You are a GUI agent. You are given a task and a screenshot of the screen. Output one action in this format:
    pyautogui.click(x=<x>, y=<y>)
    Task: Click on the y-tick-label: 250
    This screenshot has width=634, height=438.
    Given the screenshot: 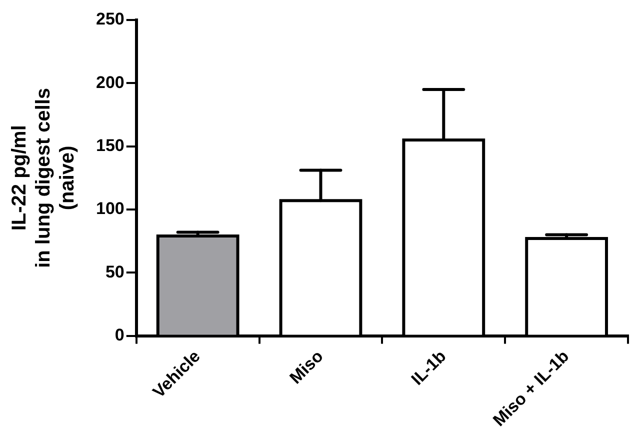 What is the action you would take?
    pyautogui.click(x=110, y=19)
    